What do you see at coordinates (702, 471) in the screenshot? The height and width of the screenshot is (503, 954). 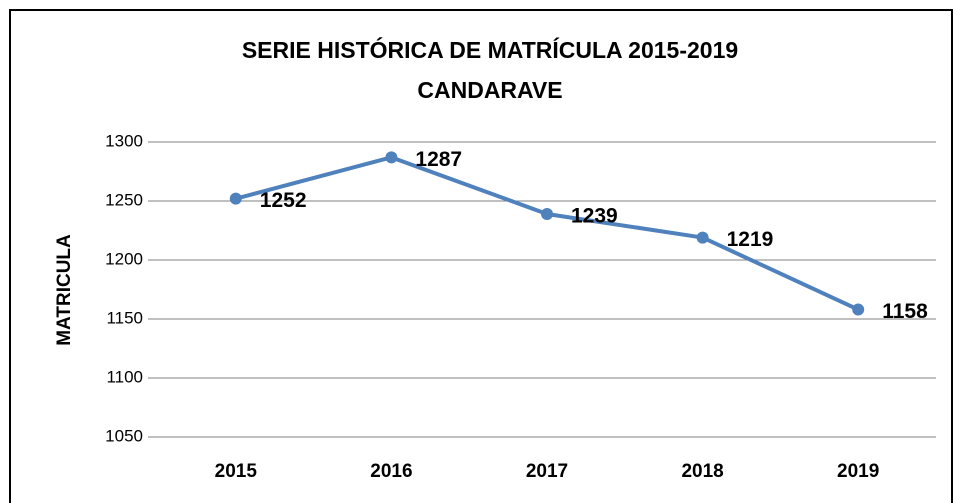 I see `x-tick-label: 2018` at bounding box center [702, 471].